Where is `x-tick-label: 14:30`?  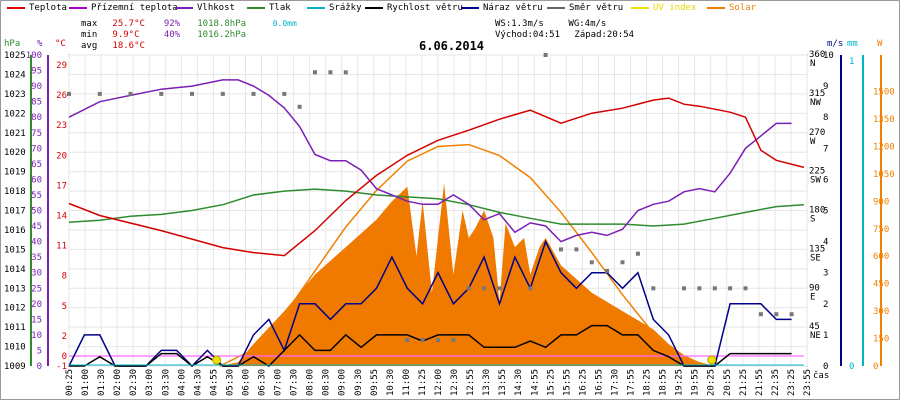
x-tick-label: 14:30 is located at coordinates (519, 382).